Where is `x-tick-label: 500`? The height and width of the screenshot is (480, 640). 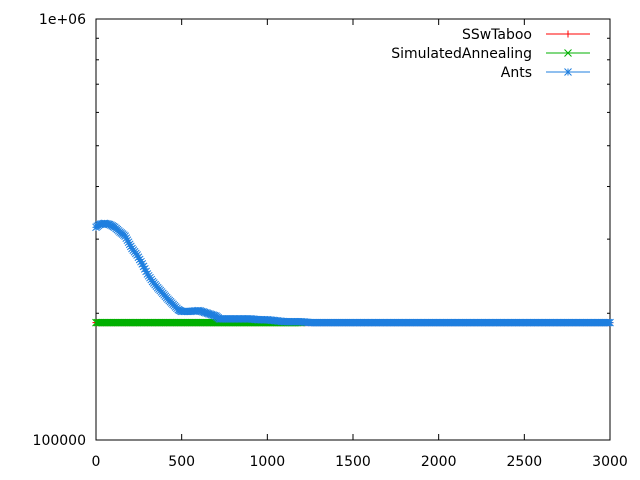 x-tick-label: 500 is located at coordinates (181, 462).